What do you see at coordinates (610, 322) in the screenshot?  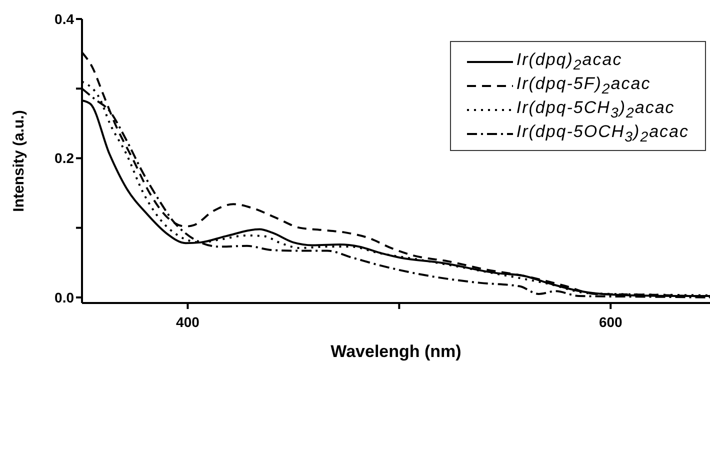 I see `x-tick-label: 600` at bounding box center [610, 322].